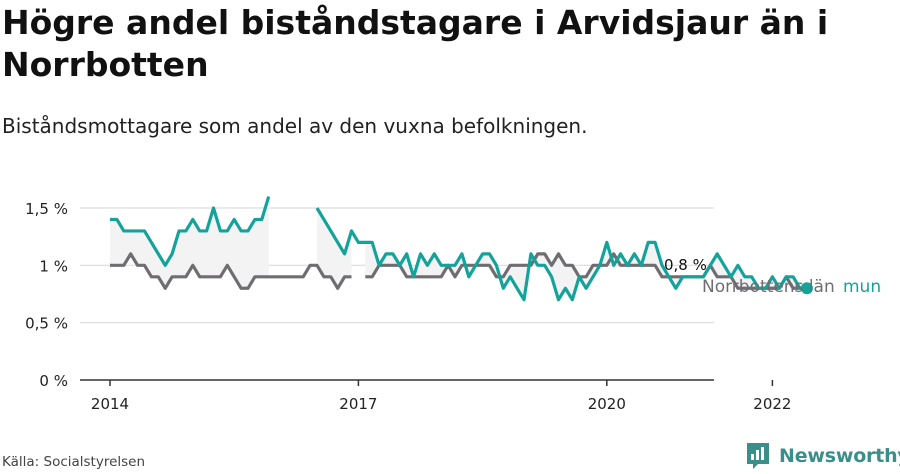 The image size is (900, 474). I want to click on x-tick-label: 2020, so click(607, 404).